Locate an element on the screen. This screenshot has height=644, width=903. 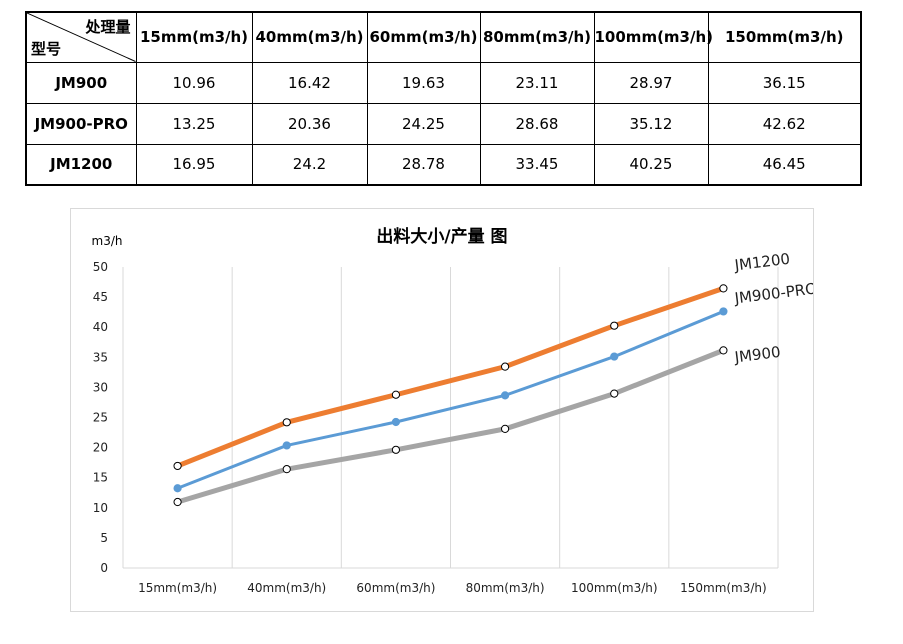
model-cell: JM900 is located at coordinates (81, 82).